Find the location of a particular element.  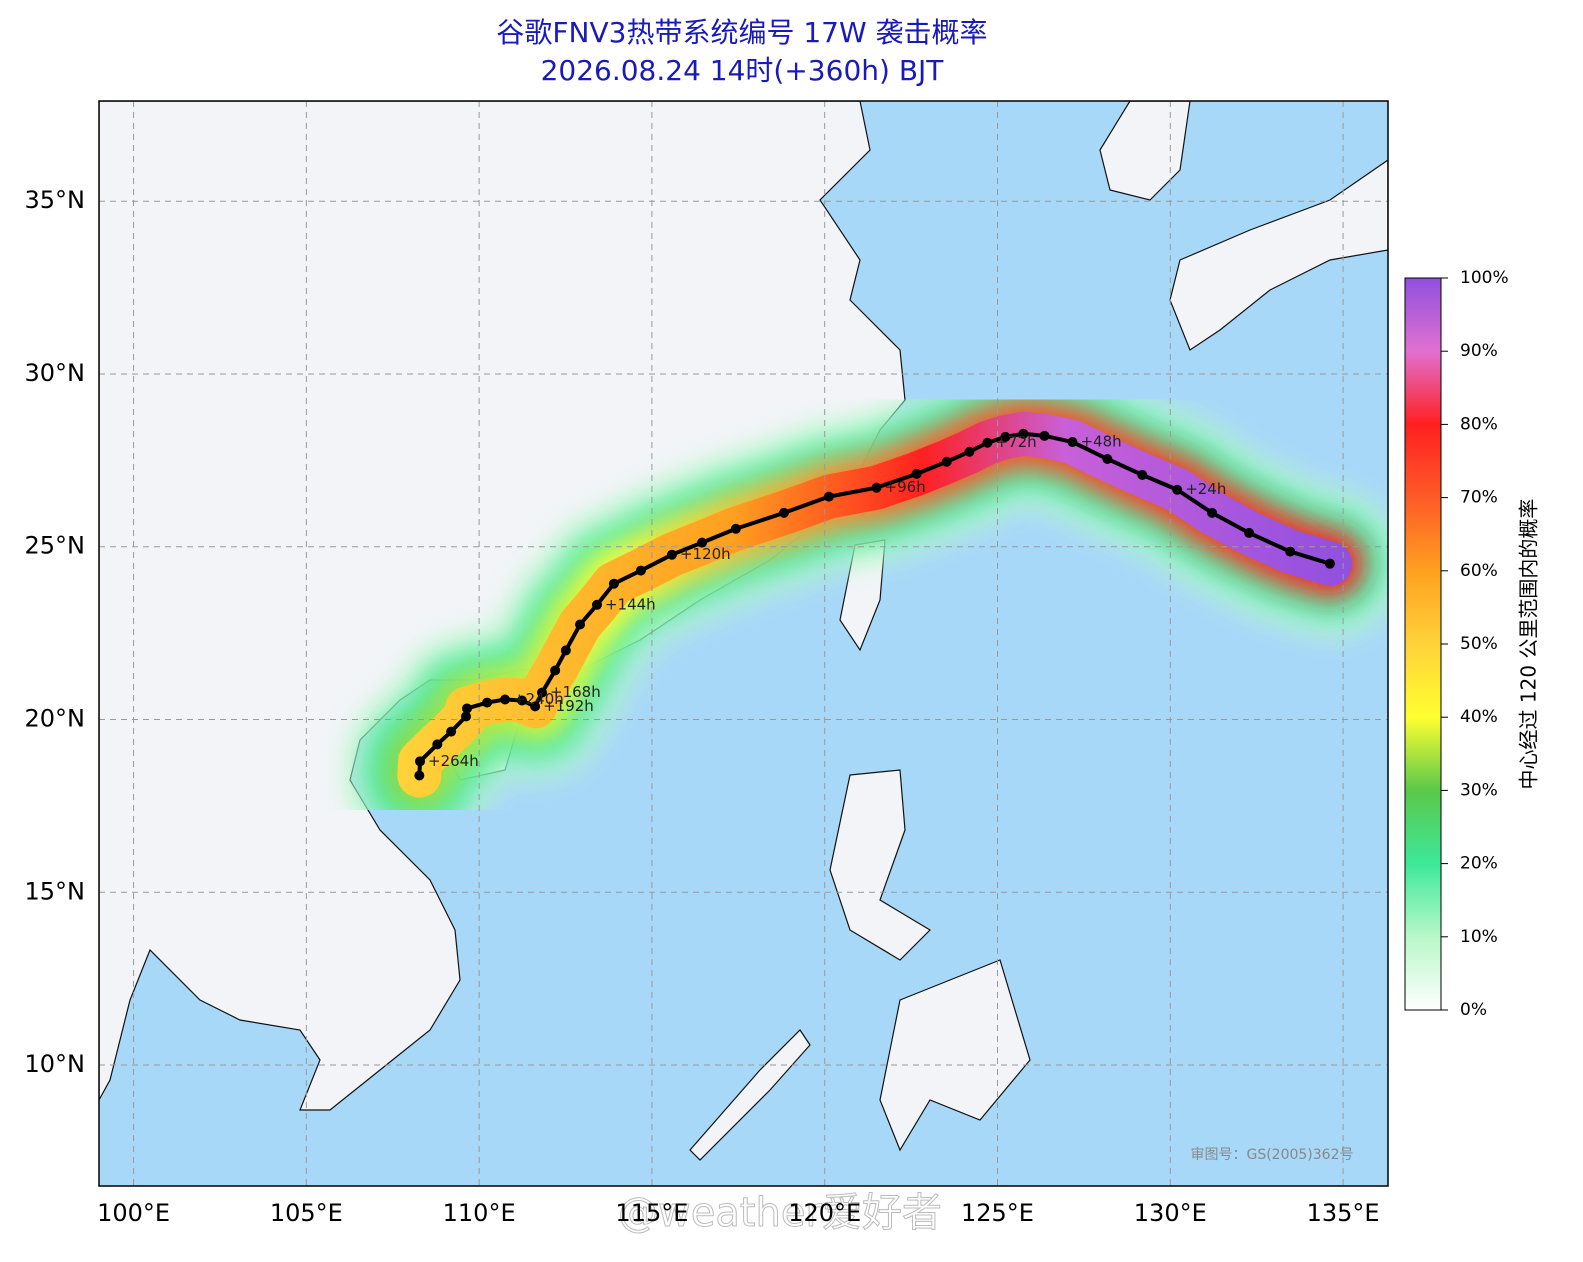

forecast-hour-label: +72h is located at coordinates (1015, 442).